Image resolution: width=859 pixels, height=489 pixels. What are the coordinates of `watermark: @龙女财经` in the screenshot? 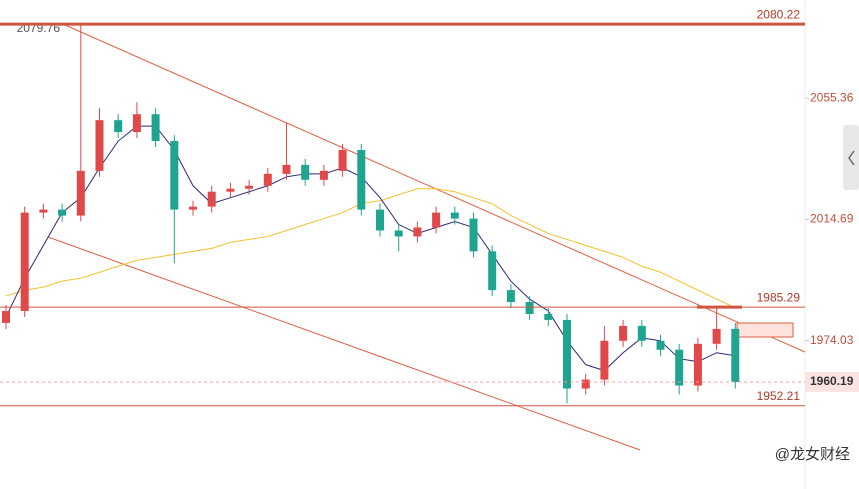 It's located at (812, 454).